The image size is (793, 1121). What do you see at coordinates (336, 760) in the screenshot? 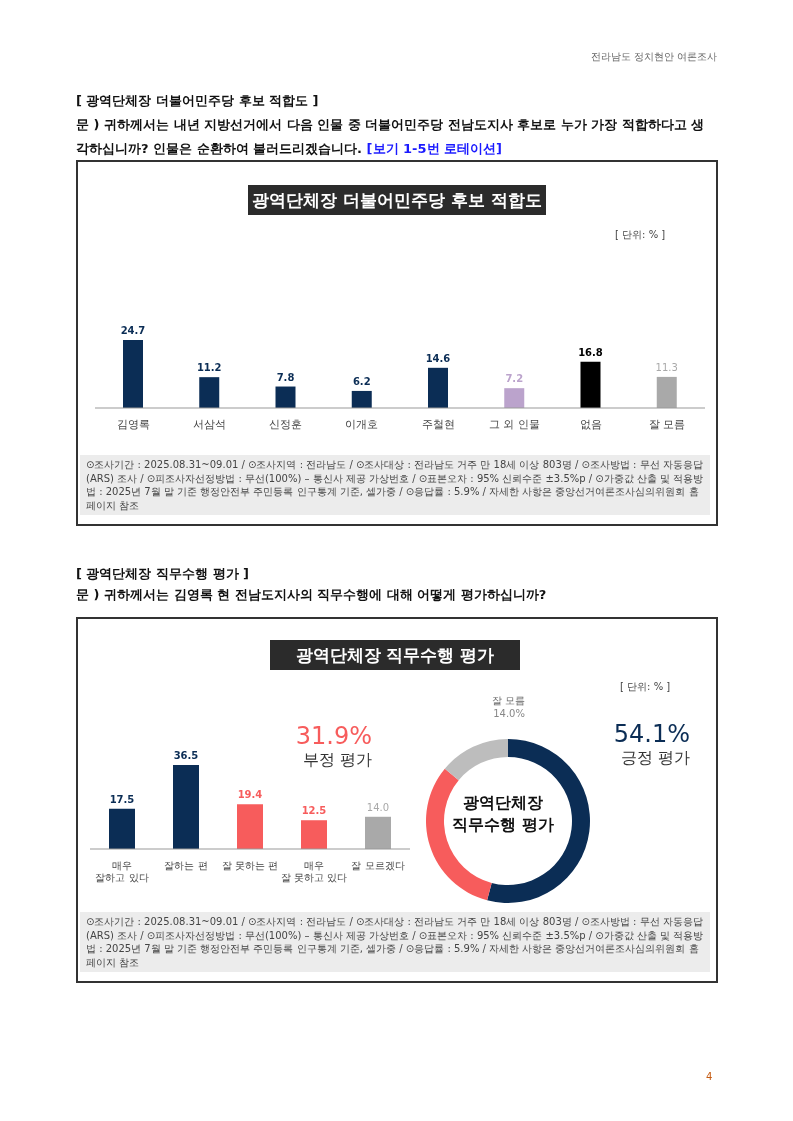
I see `slice-label: 부정 평가` at bounding box center [336, 760].